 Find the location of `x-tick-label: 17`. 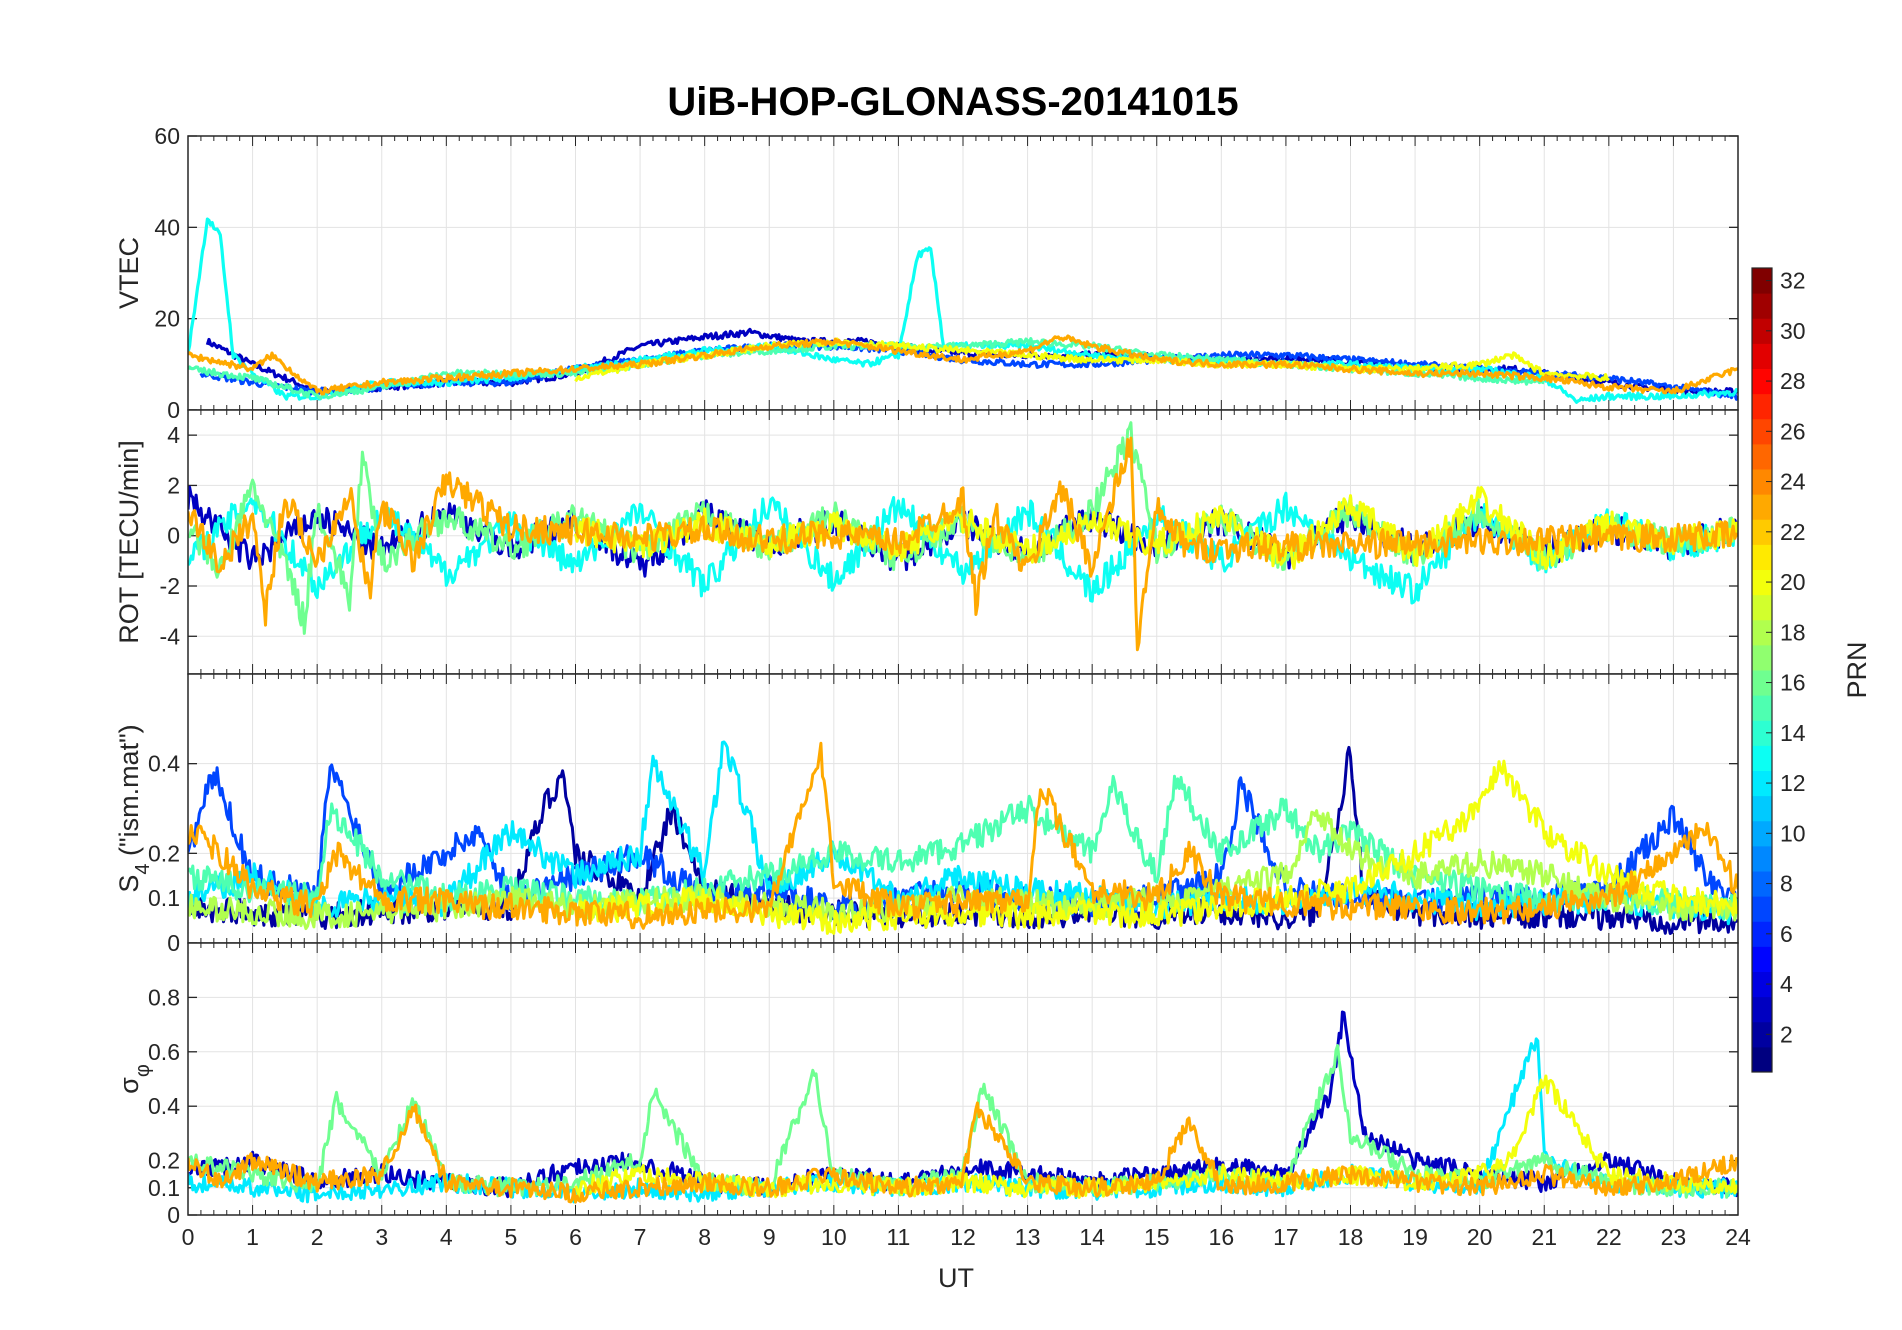

x-tick-label: 17 is located at coordinates (1286, 1237).